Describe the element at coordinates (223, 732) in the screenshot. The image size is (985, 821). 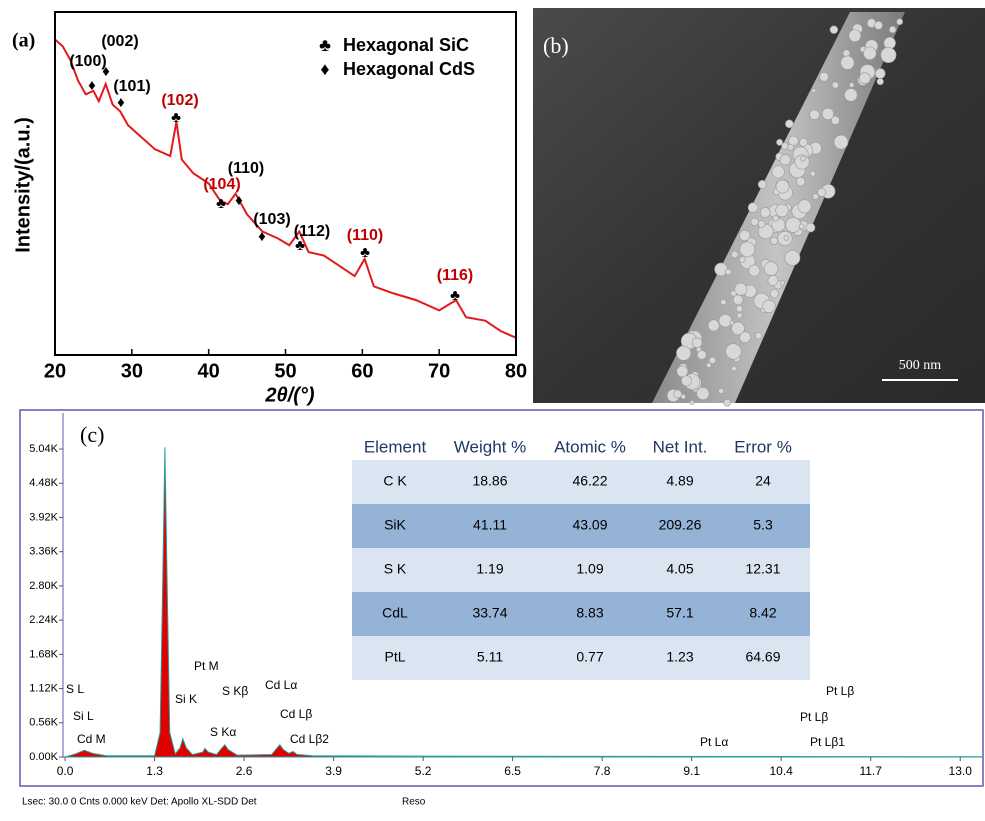
I see `element-label: S Kα` at that location.